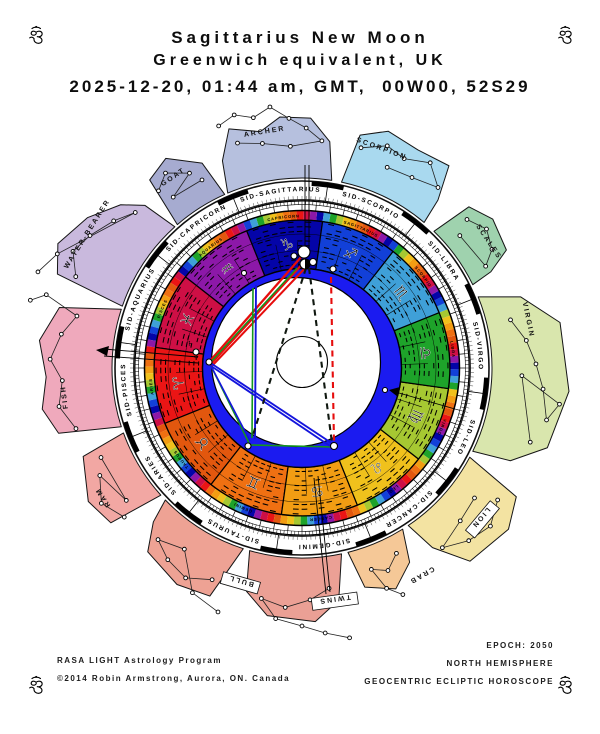  Describe the element at coordinates (462, 509) in the screenshot. I see `constellation-lion: LION` at that location.